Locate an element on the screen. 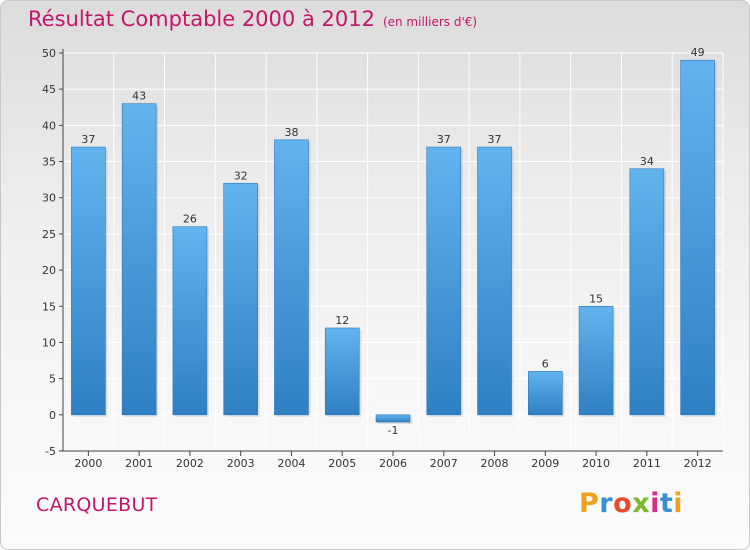  bar-2007 is located at coordinates (444, 281).